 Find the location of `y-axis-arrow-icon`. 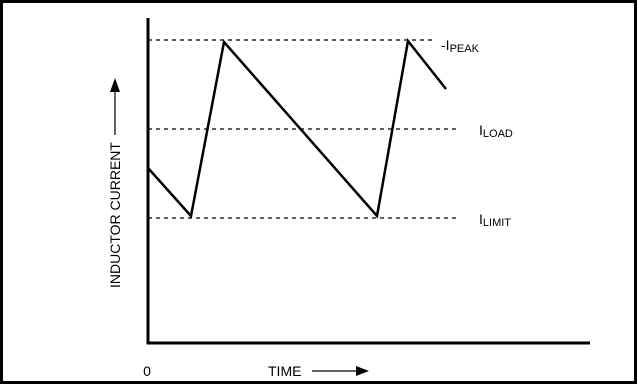

y-axis-arrow-icon is located at coordinates (115, 85).